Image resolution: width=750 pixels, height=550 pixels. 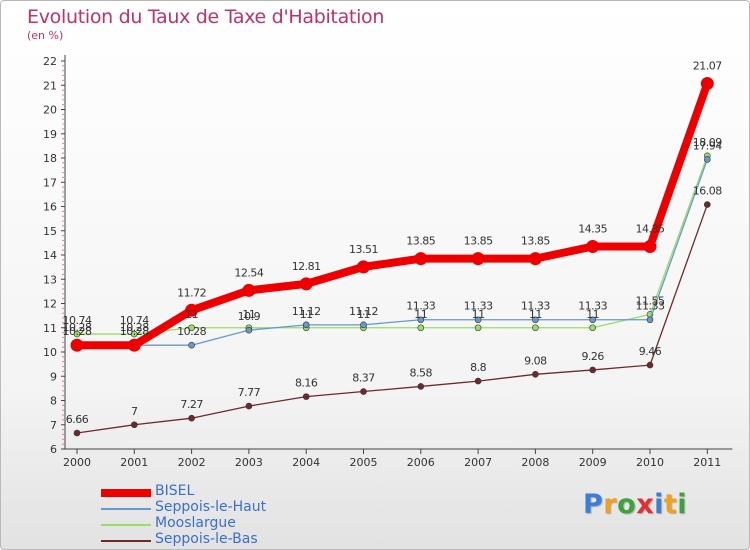 What do you see at coordinates (206, 17) in the screenshot?
I see `chart-title: Evolution du Taux de Taxe d'Habitation` at bounding box center [206, 17].